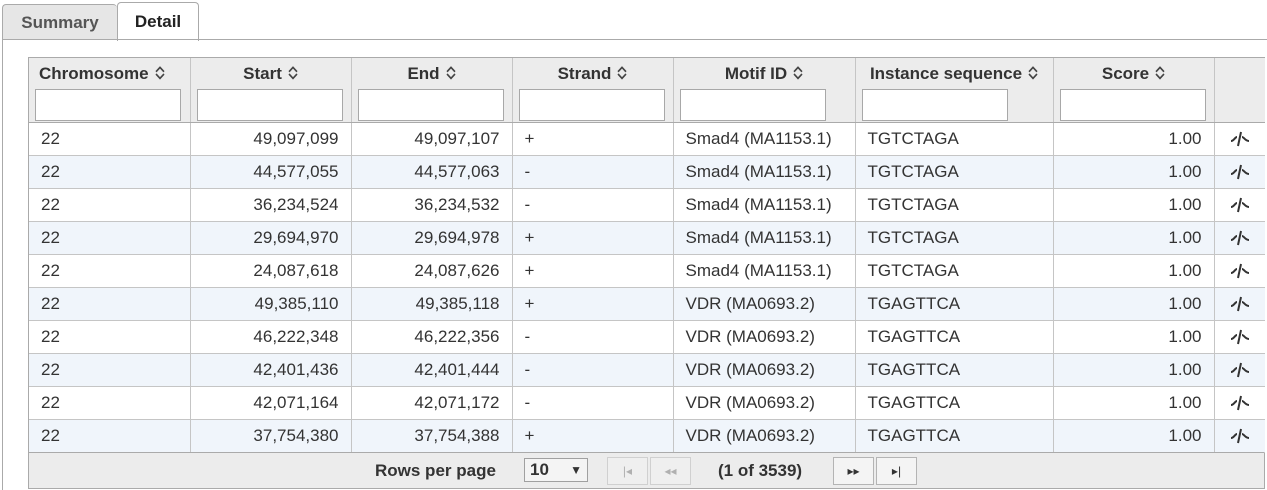 This screenshot has height=490, width=1267. Describe the element at coordinates (423, 73) in the screenshot. I see `column-label: End` at that location.